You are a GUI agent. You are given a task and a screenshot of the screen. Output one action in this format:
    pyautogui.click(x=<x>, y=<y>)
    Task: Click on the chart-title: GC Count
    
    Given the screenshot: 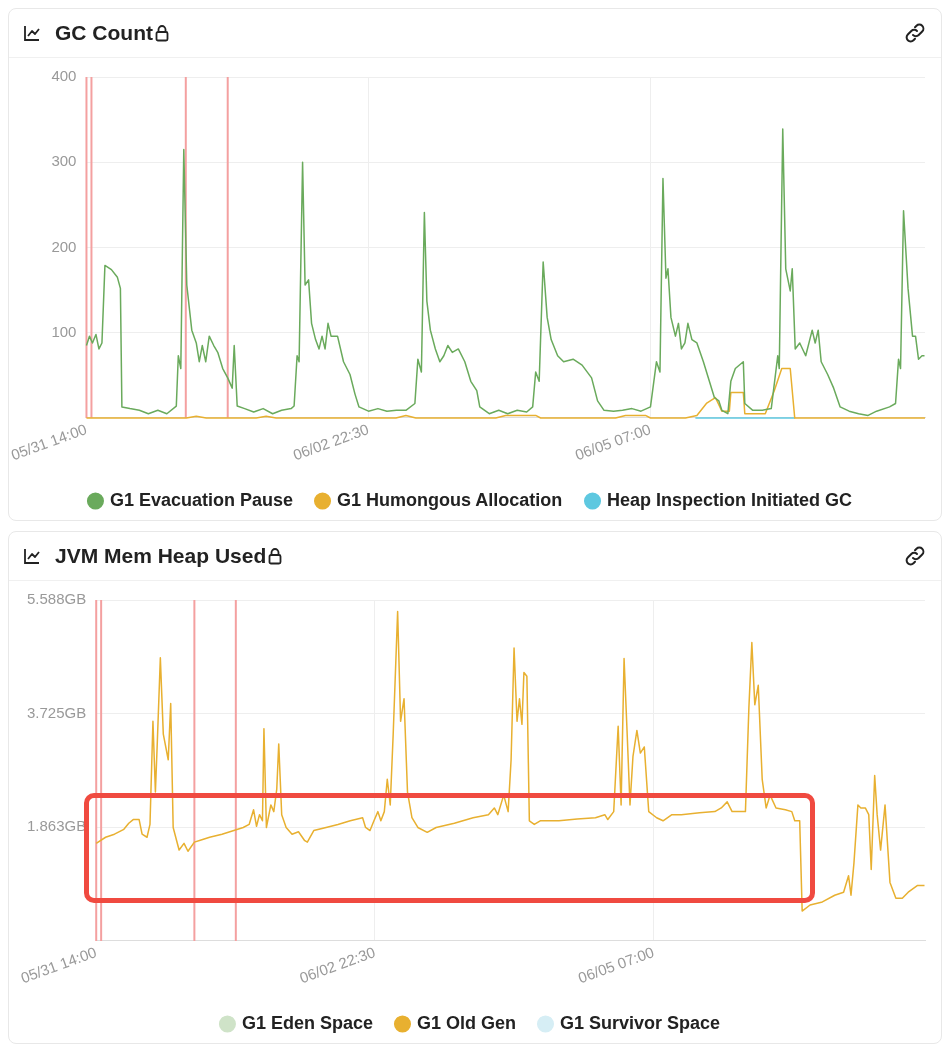 What is the action you would take?
    pyautogui.click(x=104, y=33)
    